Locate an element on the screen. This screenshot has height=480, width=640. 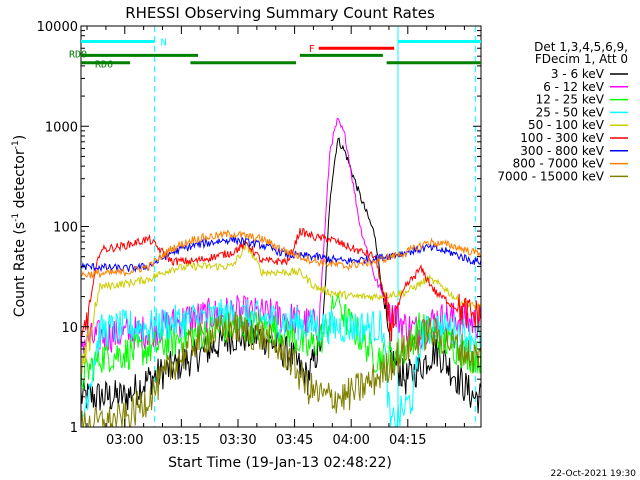
flag-label-N: N is located at coordinates (164, 43).